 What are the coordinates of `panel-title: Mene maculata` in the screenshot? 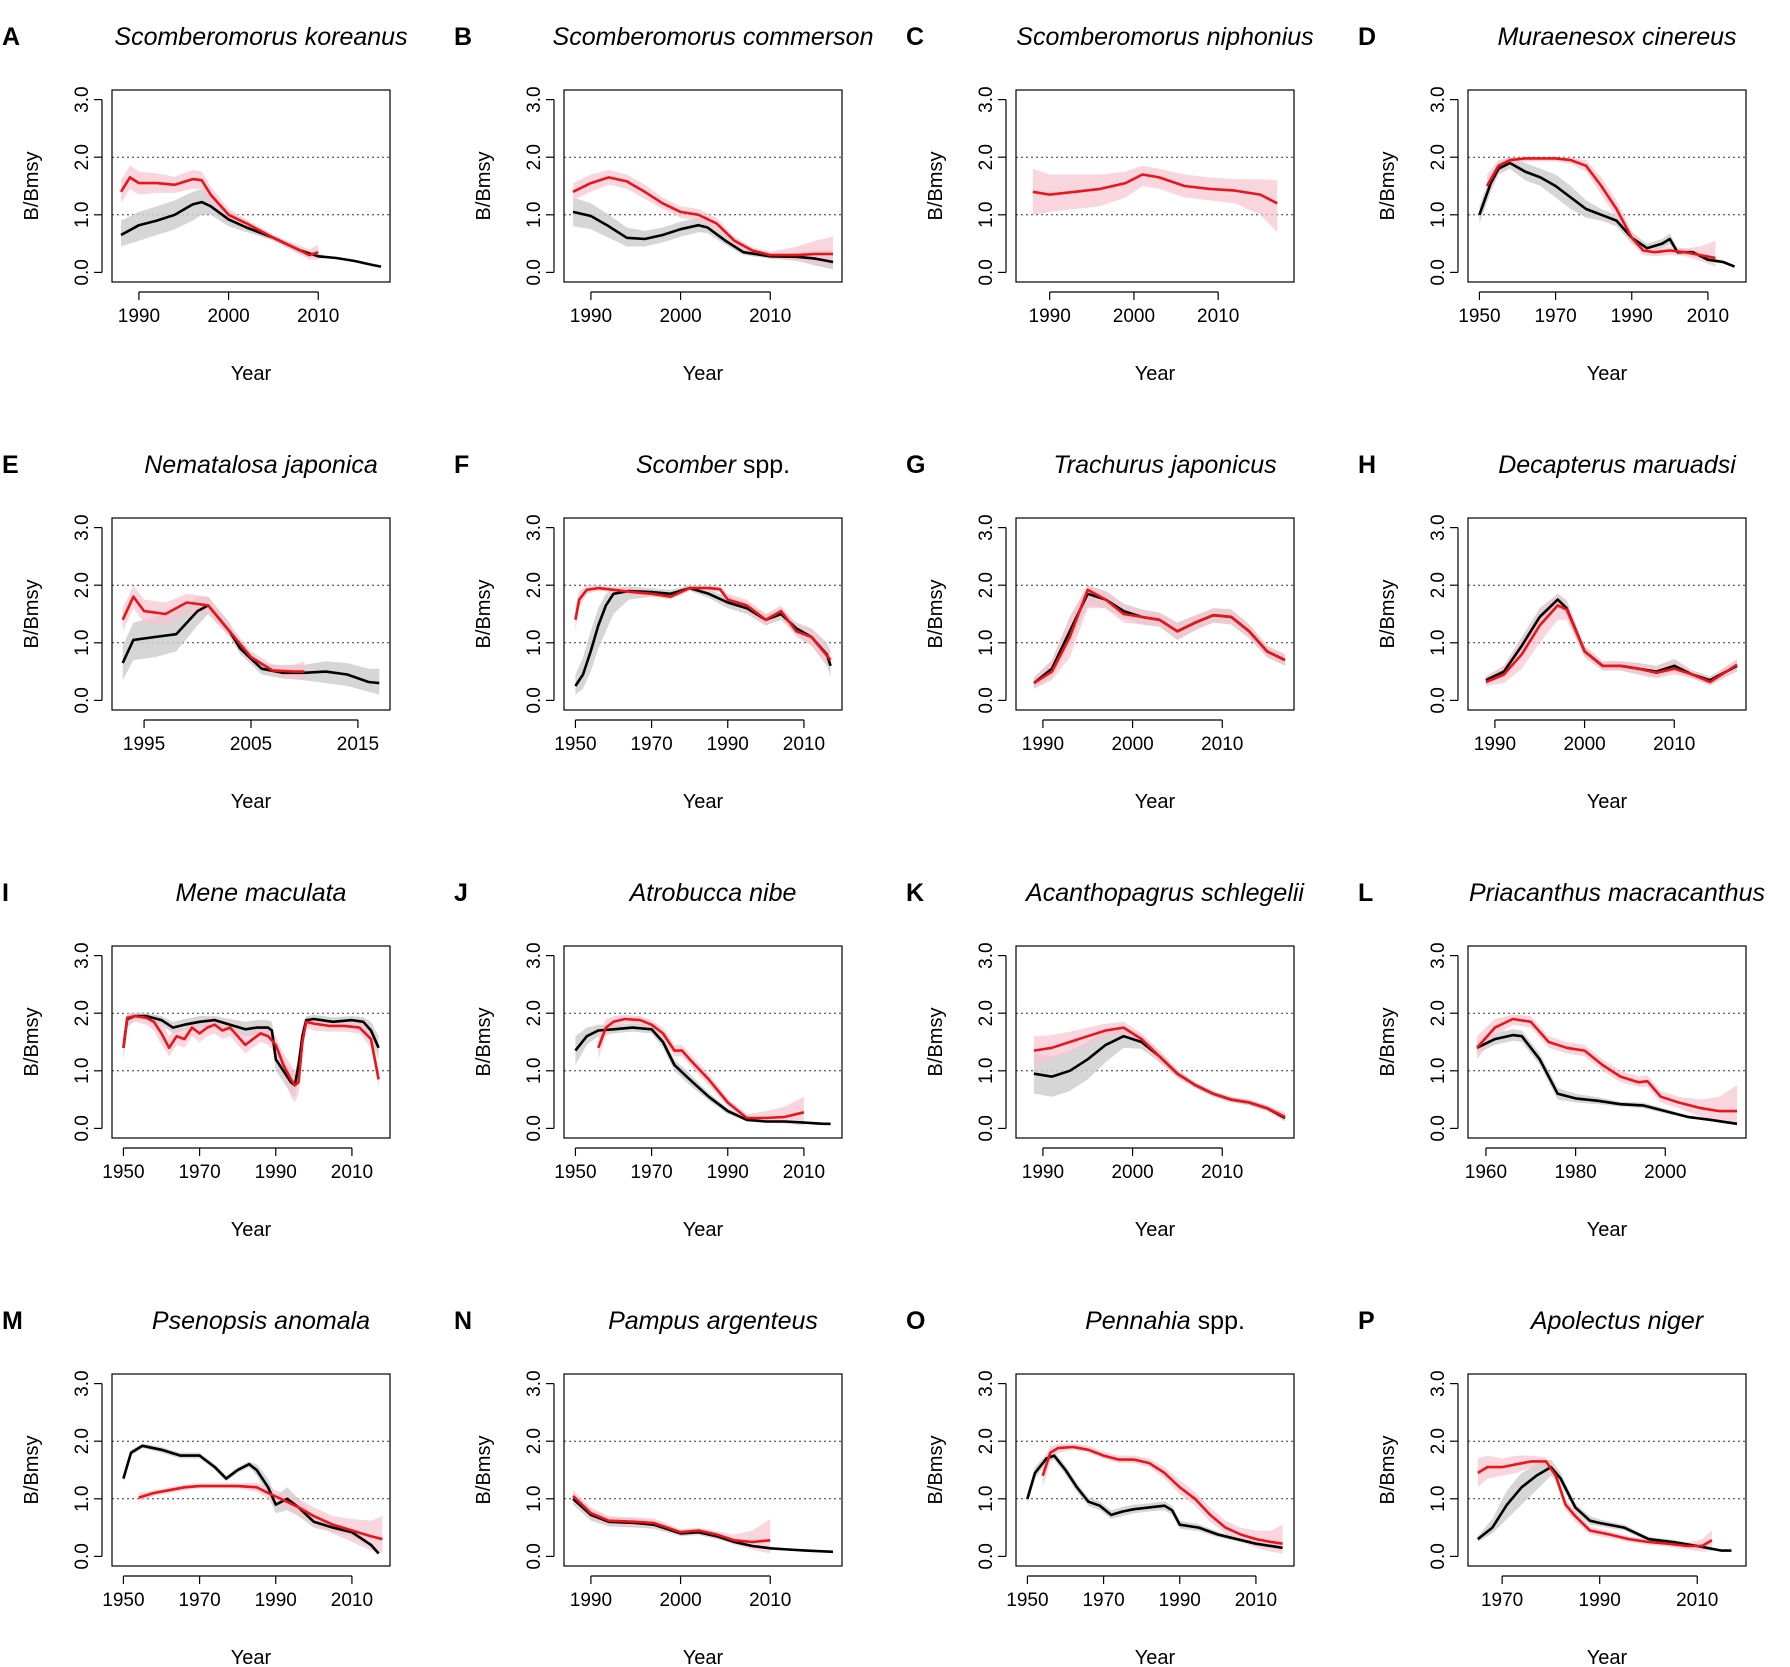 It's located at (261, 893).